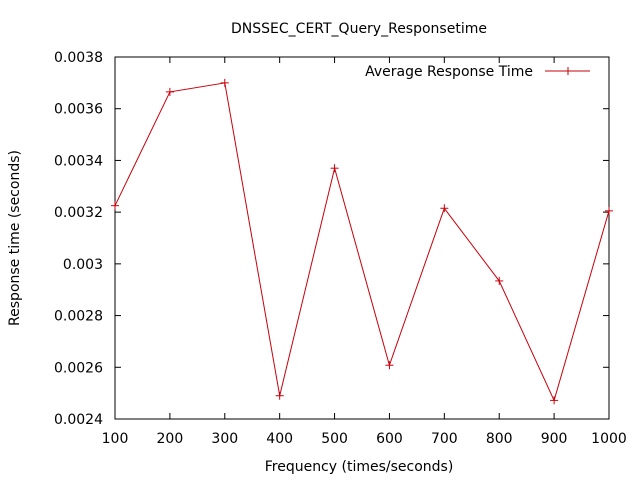 The width and height of the screenshot is (640, 480). What do you see at coordinates (389, 439) in the screenshot?
I see `x-tick-label: 600` at bounding box center [389, 439].